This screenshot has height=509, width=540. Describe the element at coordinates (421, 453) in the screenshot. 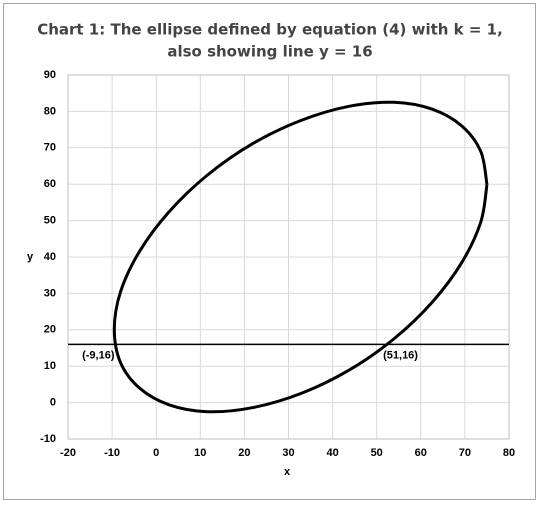

I see `x-tick-label: 60` at that location.